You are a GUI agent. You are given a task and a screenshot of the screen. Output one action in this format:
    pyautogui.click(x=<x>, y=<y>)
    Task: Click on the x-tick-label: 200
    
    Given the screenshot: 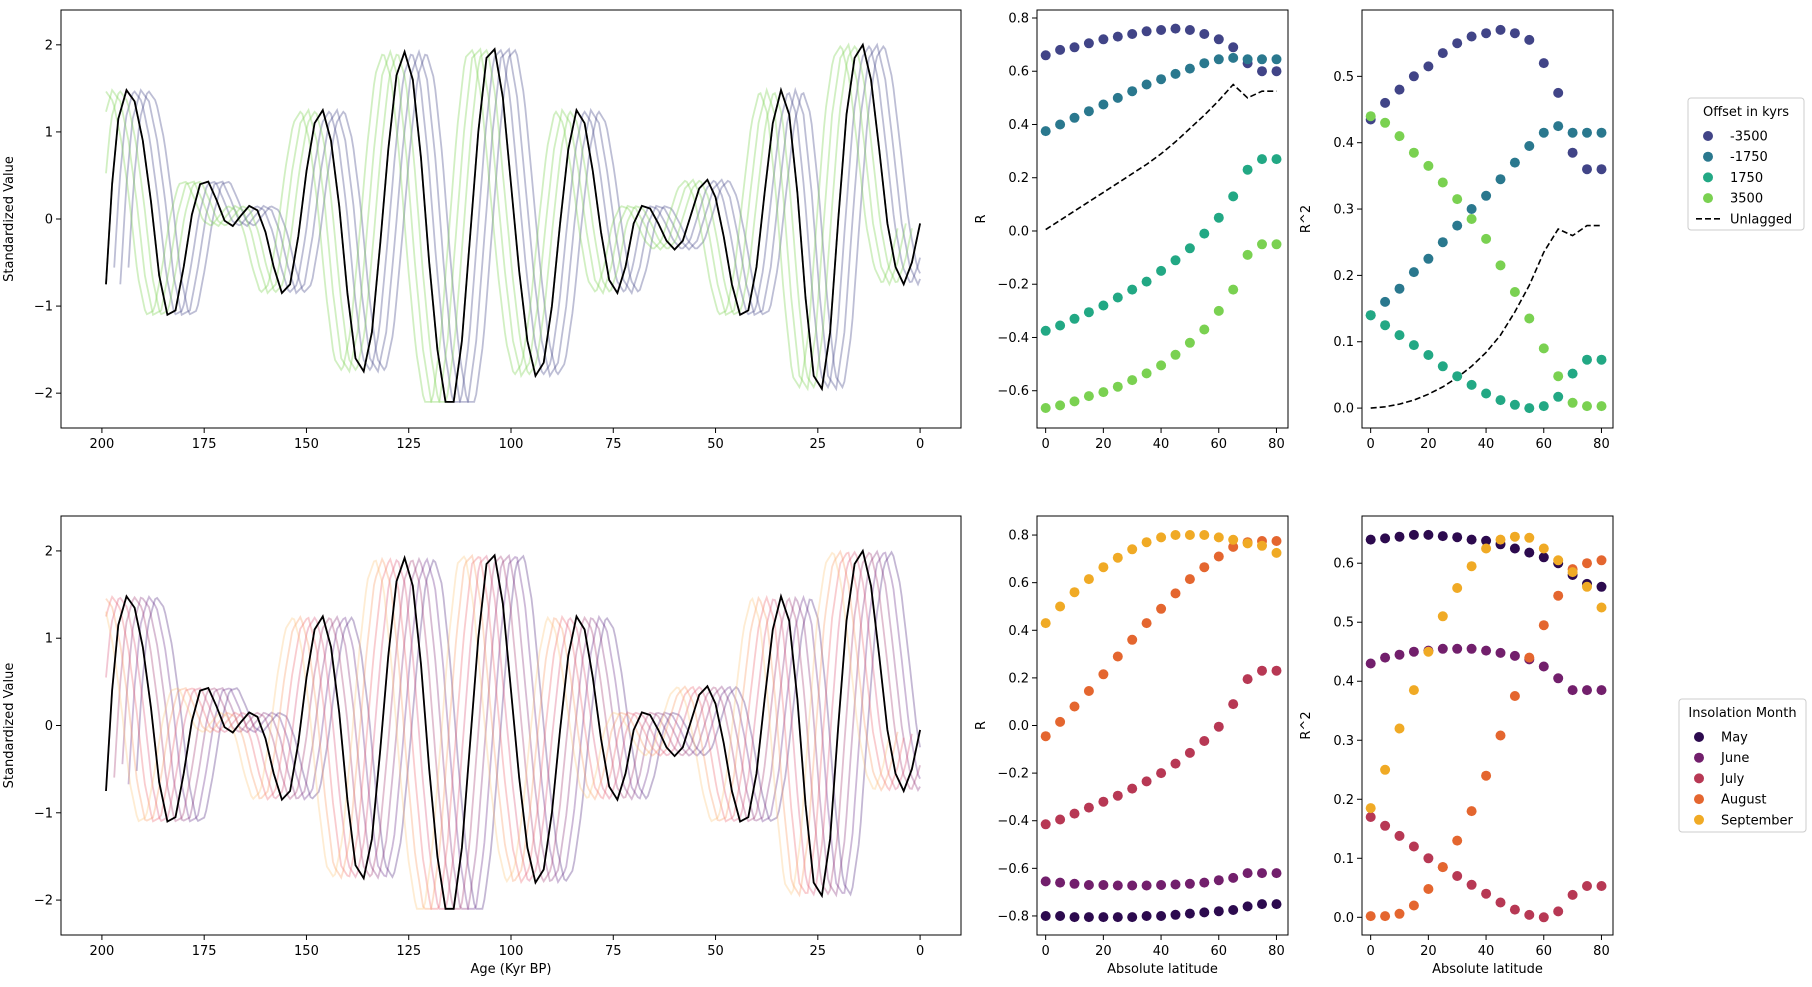 What is the action you would take?
    pyautogui.click(x=101, y=444)
    